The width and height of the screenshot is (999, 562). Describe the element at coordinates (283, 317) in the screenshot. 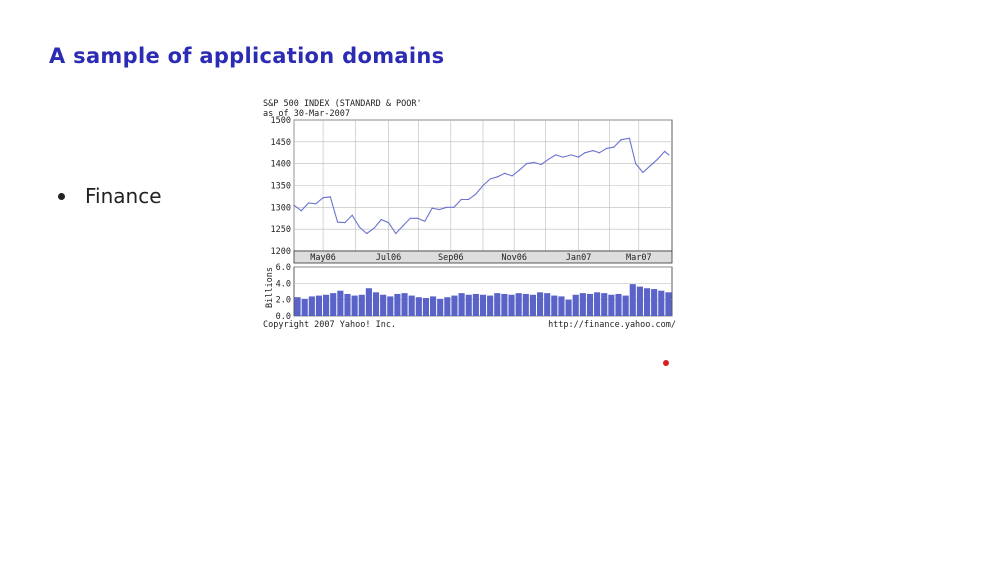

I see `volume-tick-label: 0.0` at that location.